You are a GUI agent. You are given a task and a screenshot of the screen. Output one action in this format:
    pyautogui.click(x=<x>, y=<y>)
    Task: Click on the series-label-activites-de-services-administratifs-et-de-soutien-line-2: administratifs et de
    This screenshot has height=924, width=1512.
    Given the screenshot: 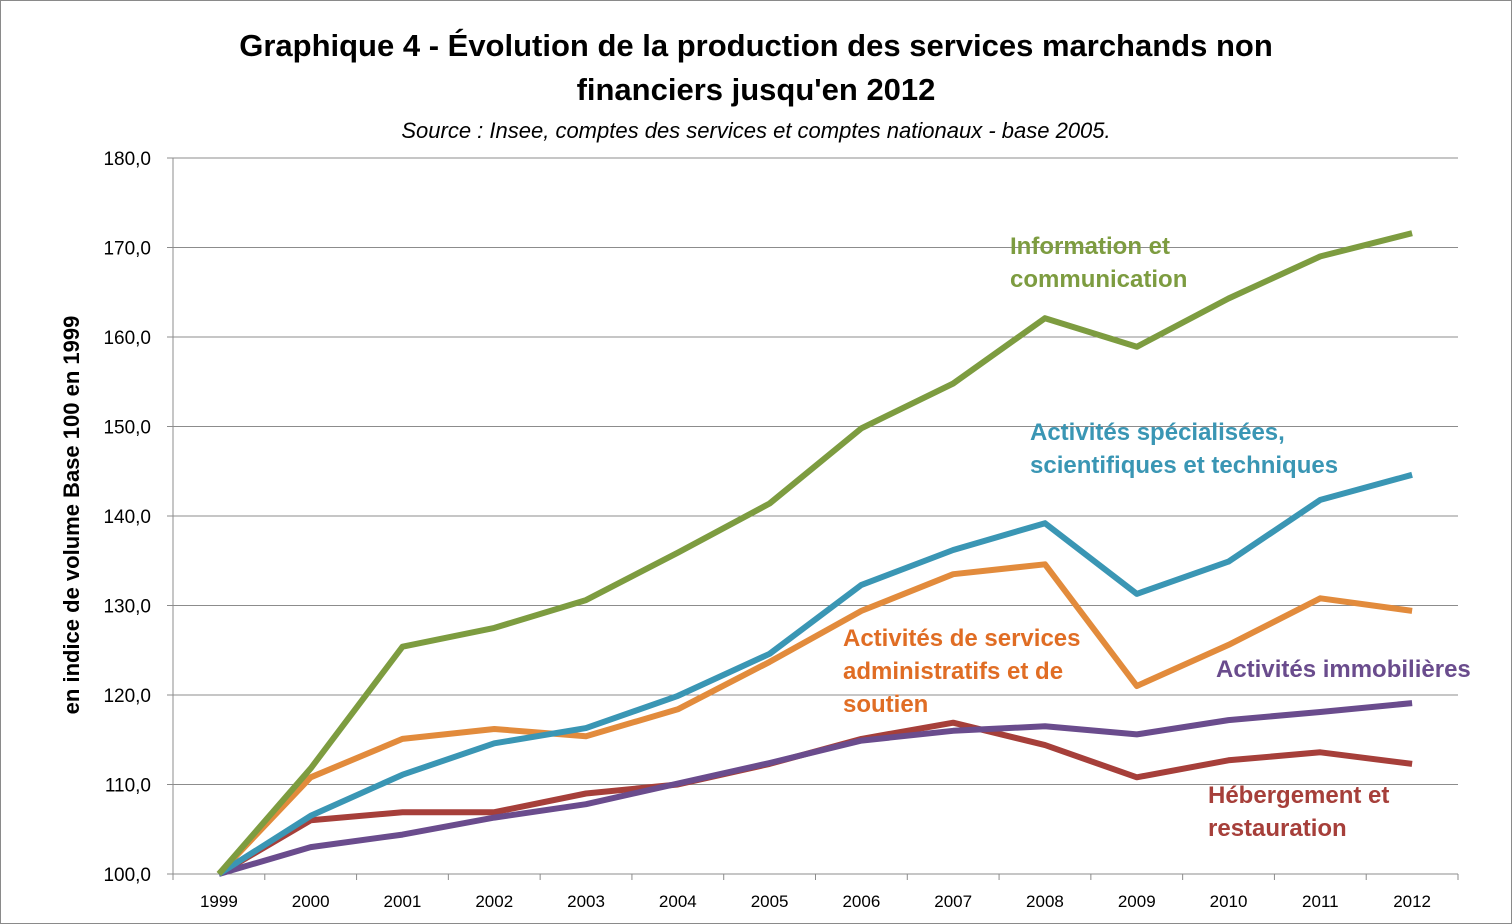 What is the action you would take?
    pyautogui.click(x=953, y=671)
    